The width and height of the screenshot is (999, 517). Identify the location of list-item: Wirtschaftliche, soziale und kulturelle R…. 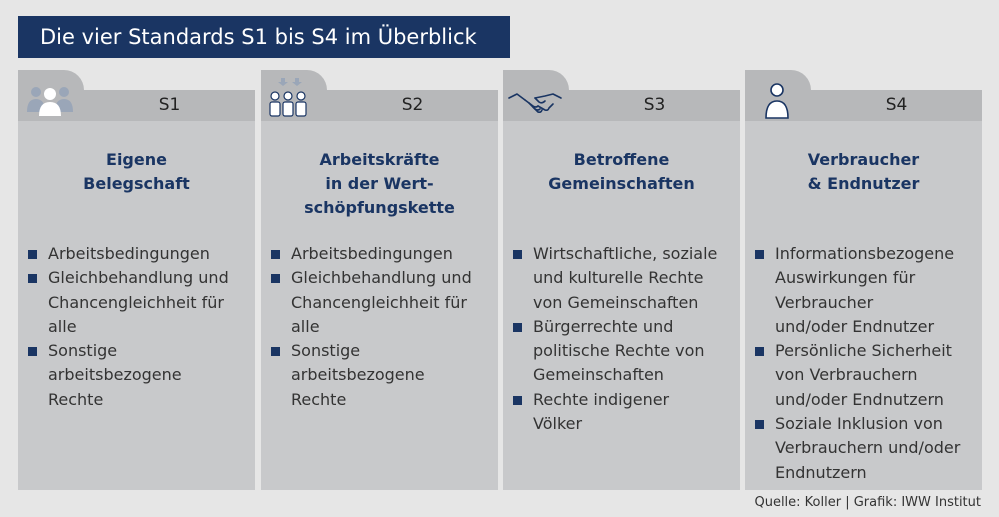
(624, 278).